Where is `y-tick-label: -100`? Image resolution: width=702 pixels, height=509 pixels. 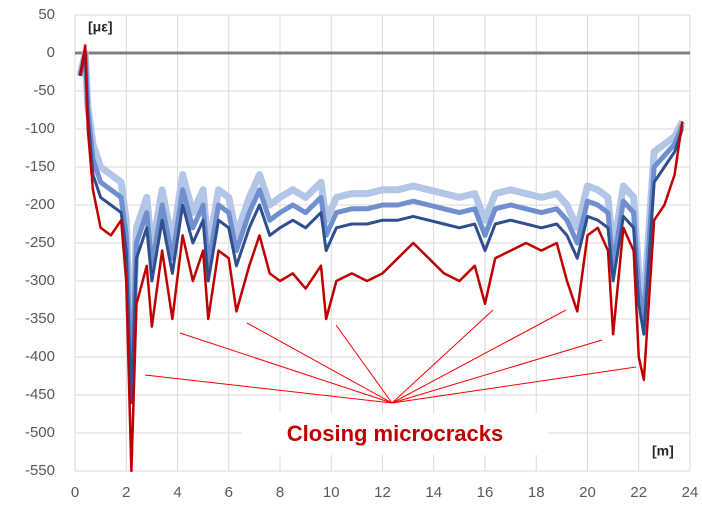
y-tick-label: -100 is located at coordinates (40, 128).